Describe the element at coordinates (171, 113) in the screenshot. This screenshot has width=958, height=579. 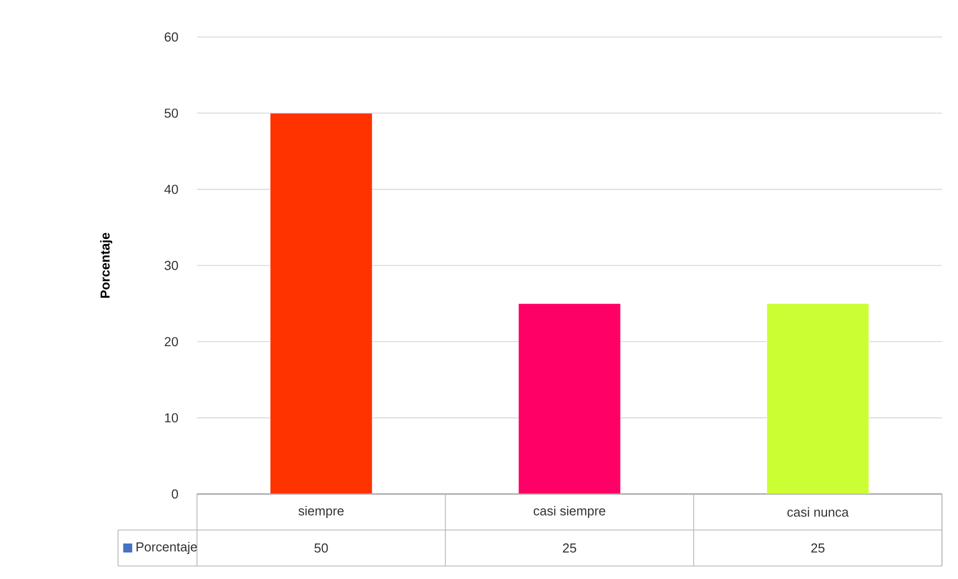
I see `y-tick-label: 50` at that location.